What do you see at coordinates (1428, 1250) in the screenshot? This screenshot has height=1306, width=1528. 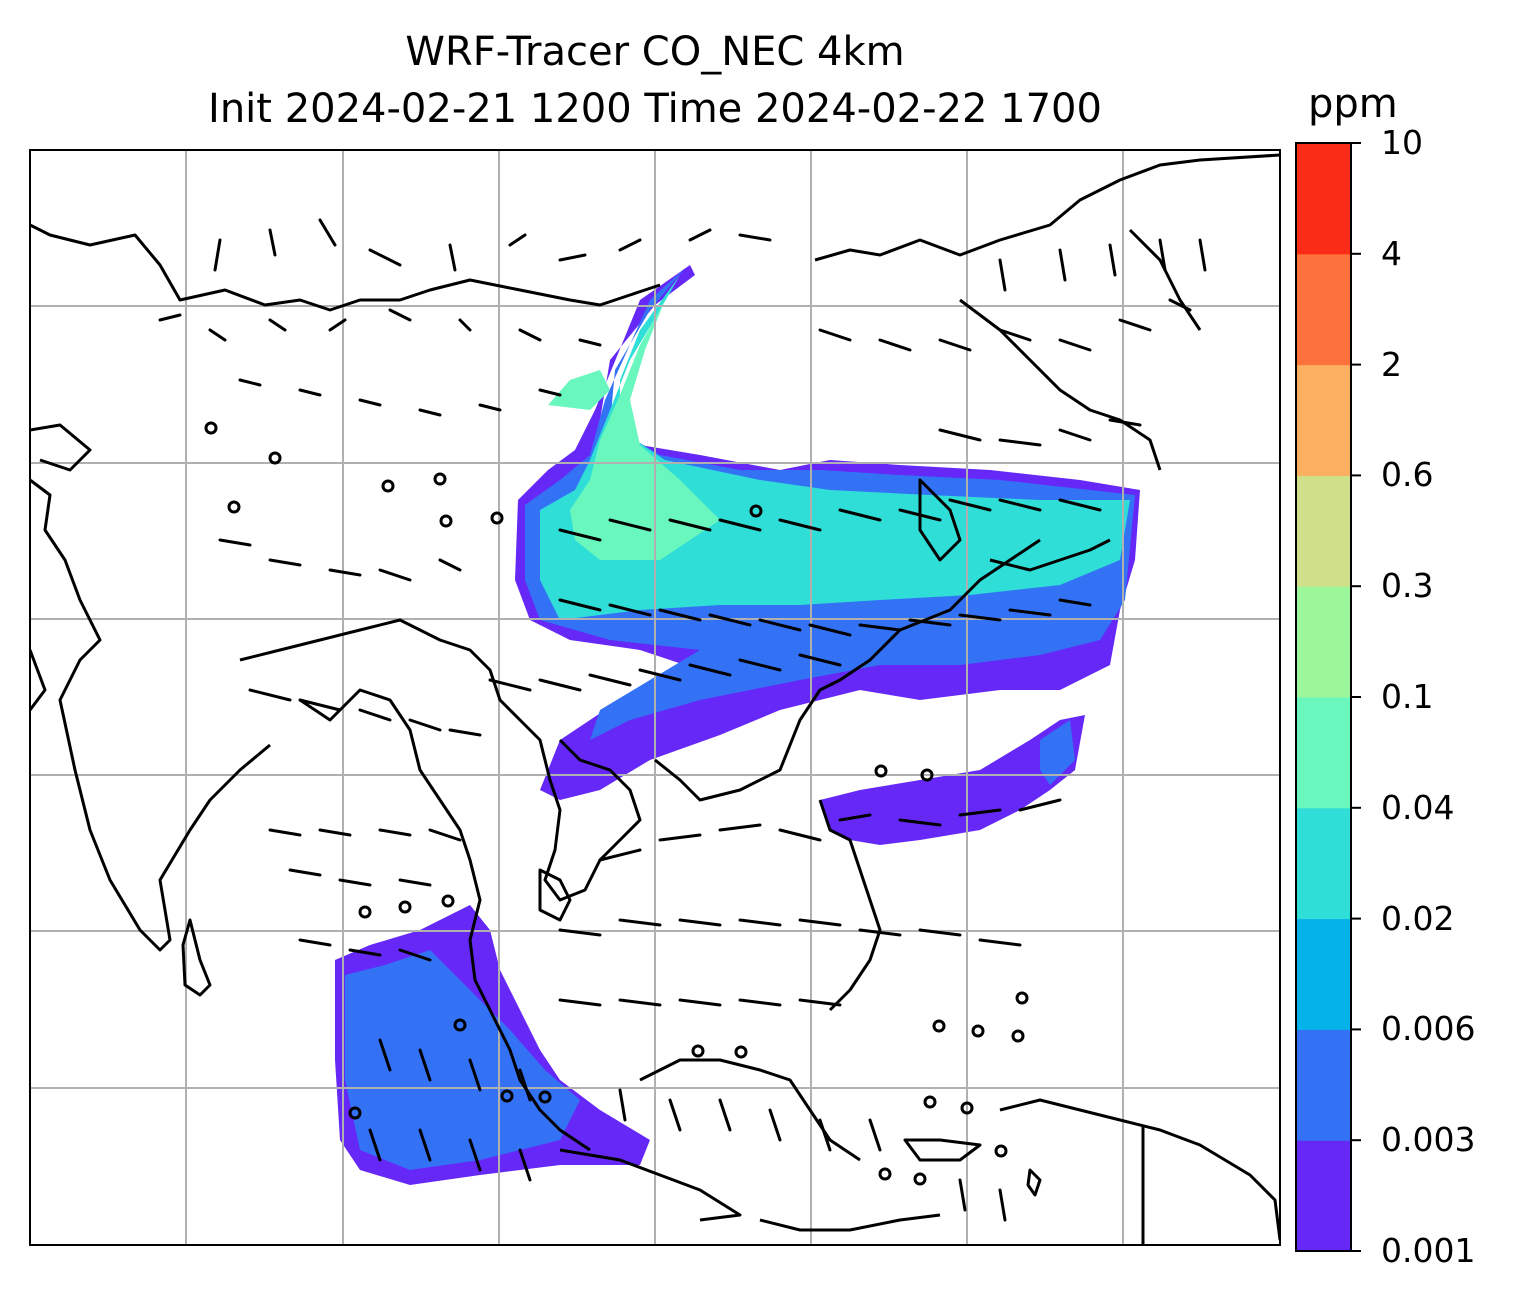 I see `colorbar-tick-label: 0.001` at bounding box center [1428, 1250].